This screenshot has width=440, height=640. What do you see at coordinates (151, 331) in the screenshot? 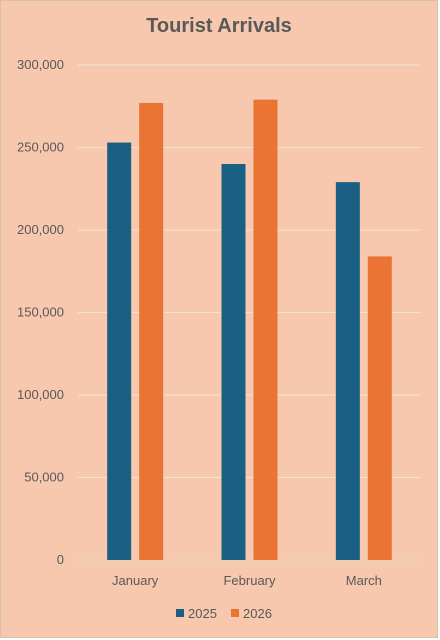
I see `bar-2026-january` at bounding box center [151, 331].